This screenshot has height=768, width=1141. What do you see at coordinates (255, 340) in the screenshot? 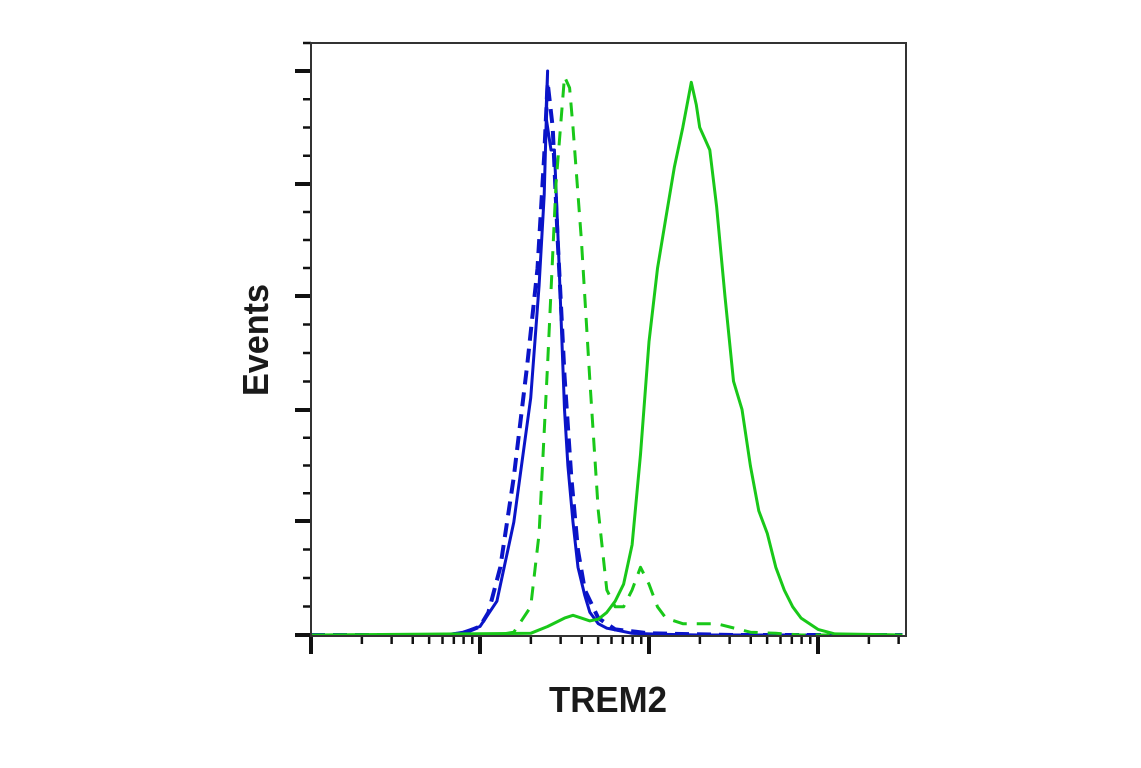
I see `y-axis-label: Events` at bounding box center [255, 340].